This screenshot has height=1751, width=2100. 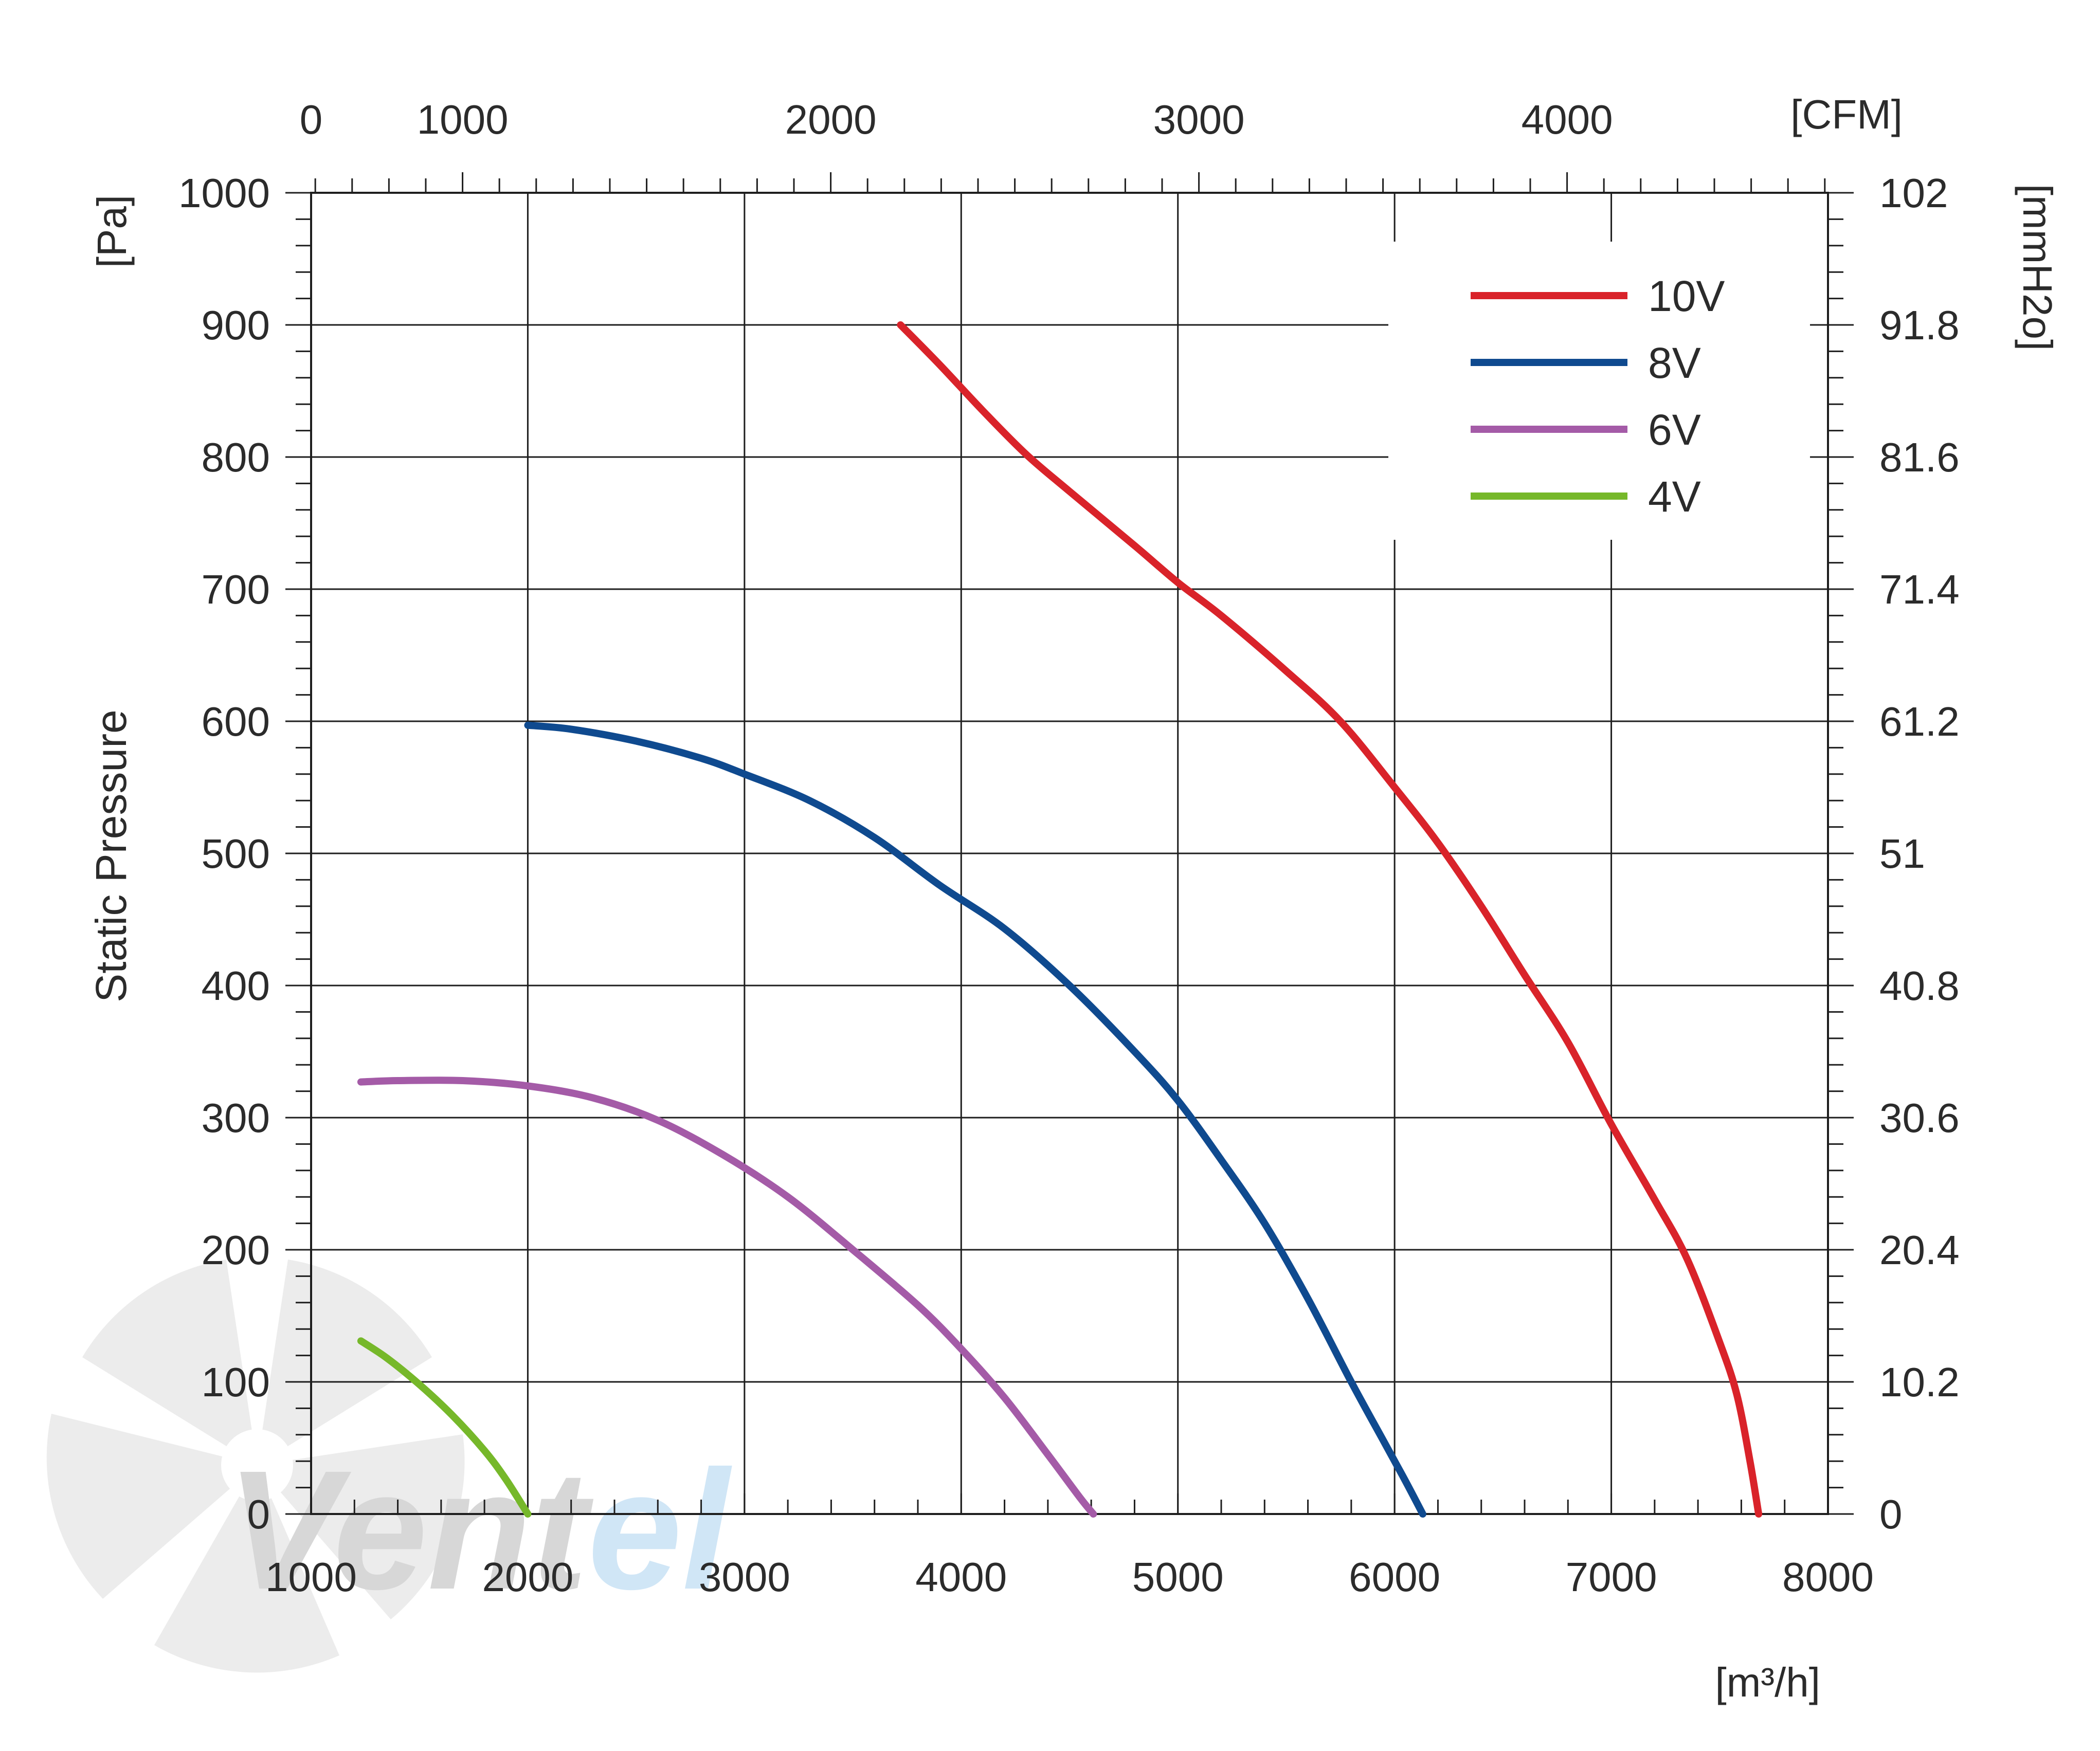 I want to click on y-right-tick-label: 0, so click(x=1891, y=1514).